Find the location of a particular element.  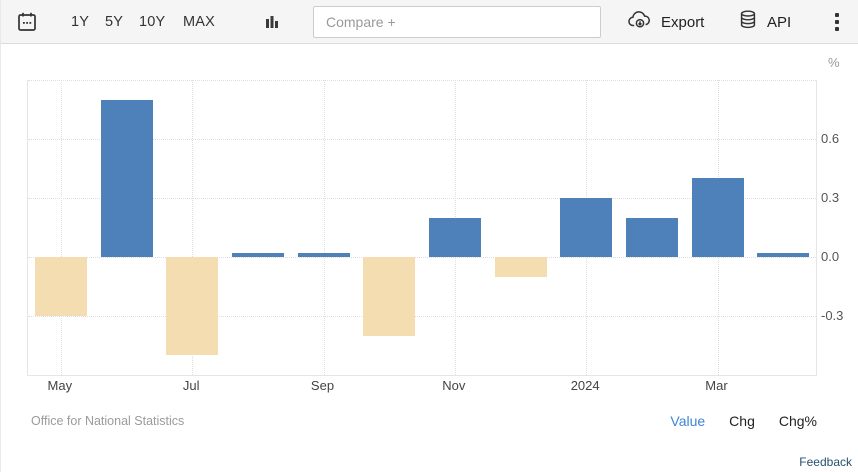

bar-may is located at coordinates (60, 286).